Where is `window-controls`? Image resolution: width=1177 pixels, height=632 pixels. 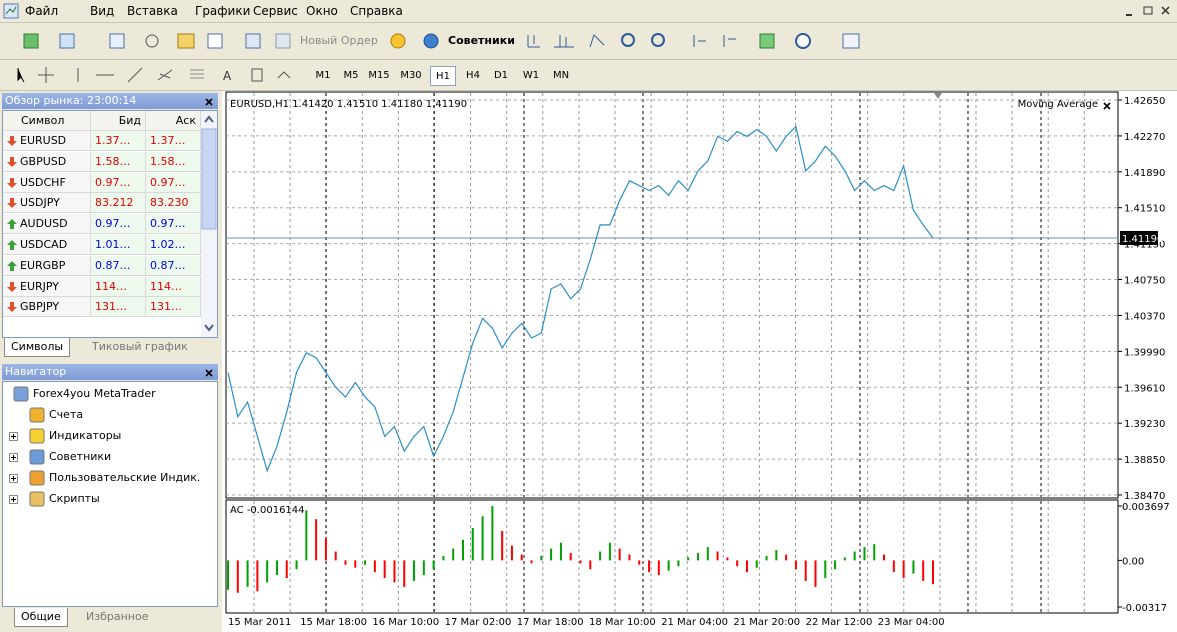 window-controls is located at coordinates (1148, 11).